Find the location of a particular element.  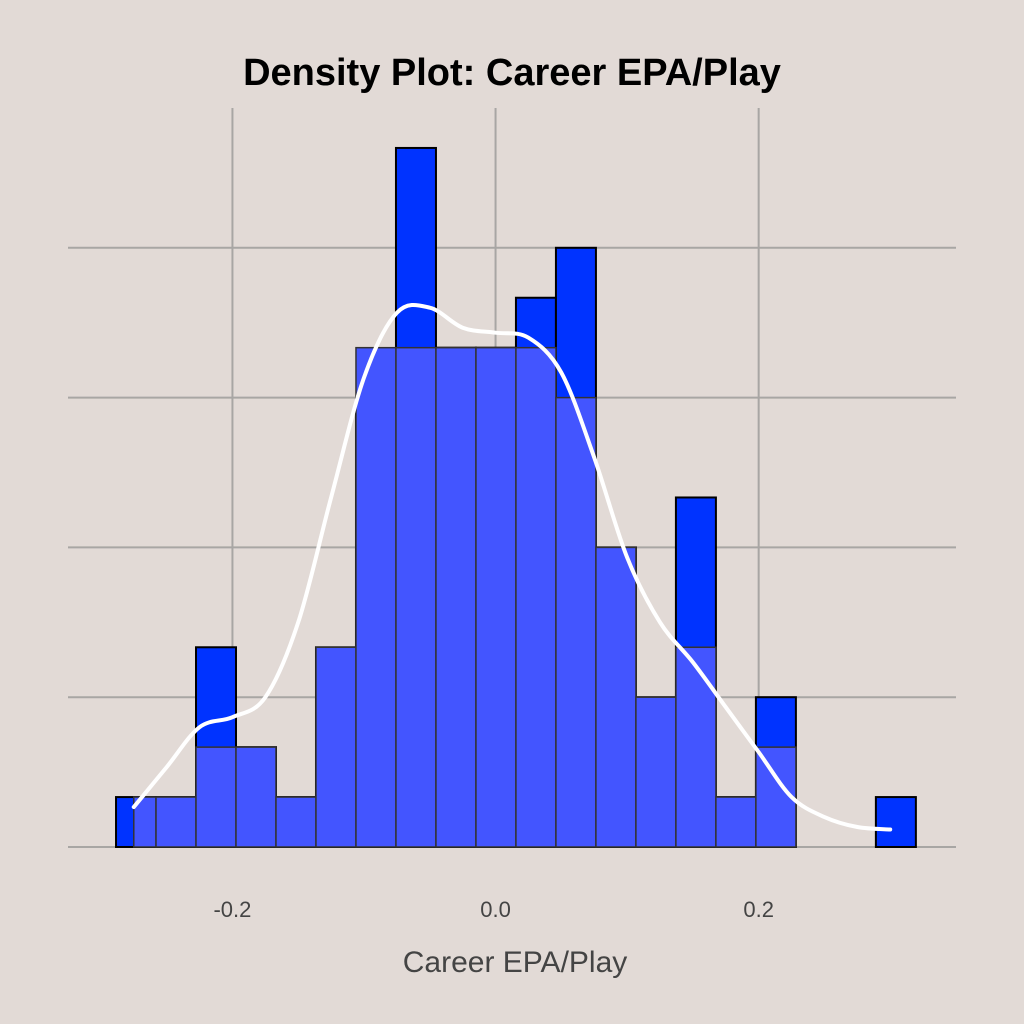

x-tick-labels: -0.2 0.0 0.2 is located at coordinates (493, 909).